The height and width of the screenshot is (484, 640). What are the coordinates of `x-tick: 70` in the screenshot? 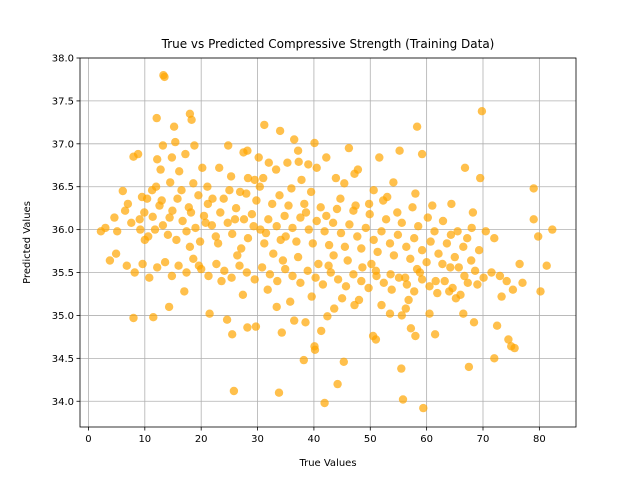 It's located at (483, 436).